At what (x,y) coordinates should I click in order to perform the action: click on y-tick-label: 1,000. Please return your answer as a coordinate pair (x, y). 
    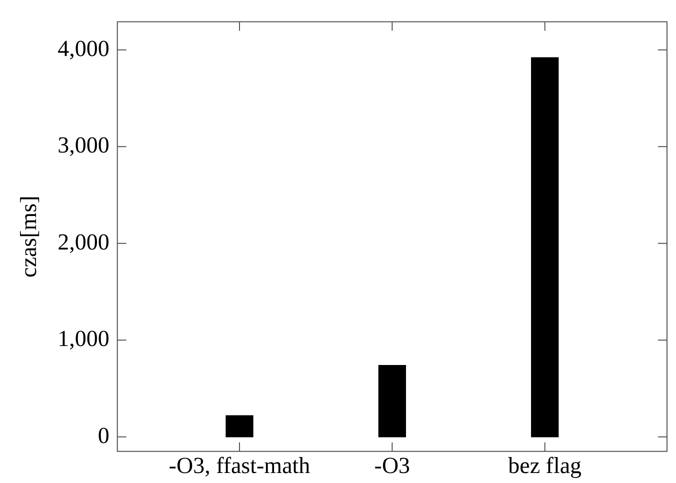
    Looking at the image, I should click on (84, 339).